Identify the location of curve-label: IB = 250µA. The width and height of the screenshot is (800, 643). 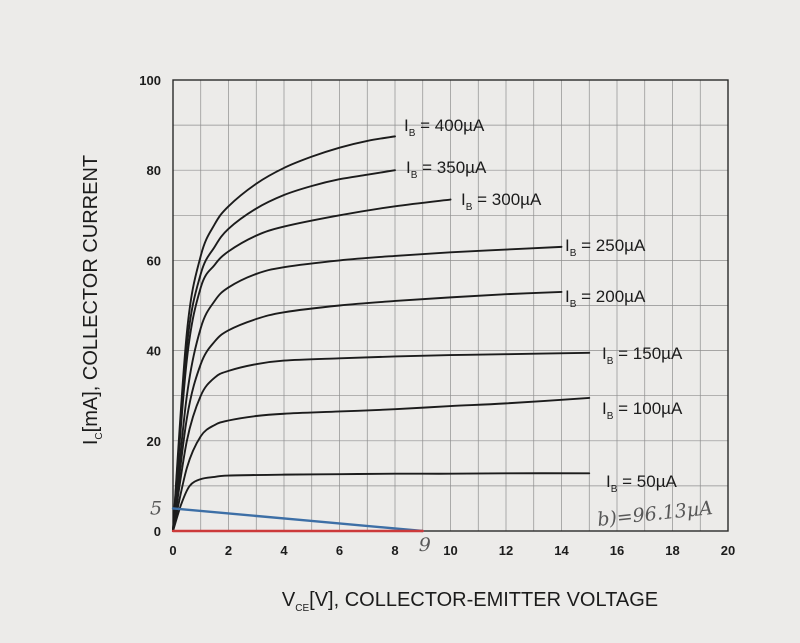
(605, 247).